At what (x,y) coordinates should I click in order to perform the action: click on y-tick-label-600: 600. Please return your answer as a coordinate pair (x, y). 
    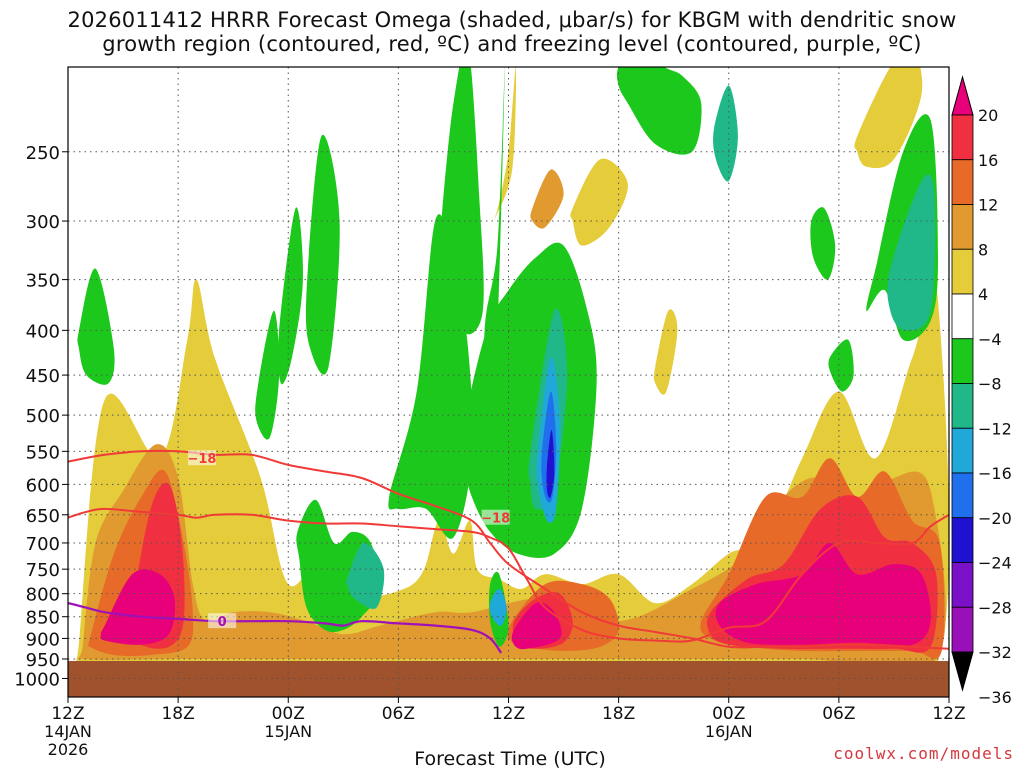
    Looking at the image, I should click on (43, 485).